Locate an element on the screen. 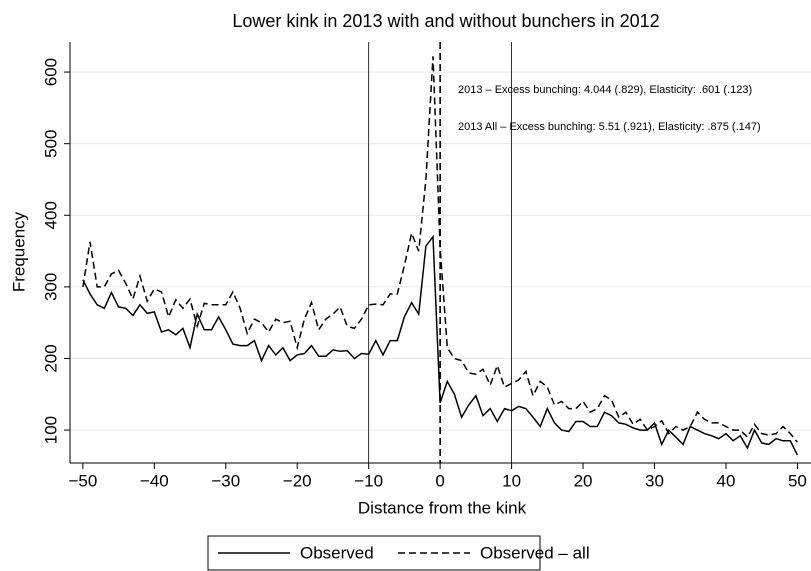  x-tick-label: 40 is located at coordinates (726, 480).